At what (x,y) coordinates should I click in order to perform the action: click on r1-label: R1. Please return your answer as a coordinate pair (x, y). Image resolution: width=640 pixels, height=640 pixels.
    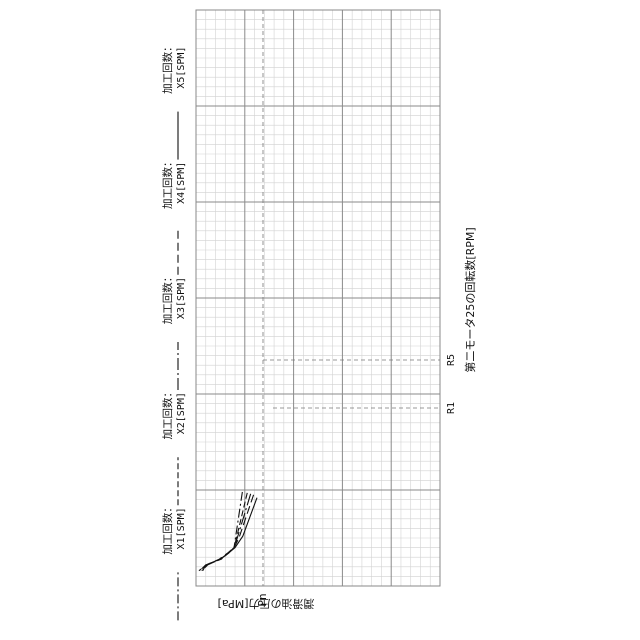
    Looking at the image, I should click on (451, 408).